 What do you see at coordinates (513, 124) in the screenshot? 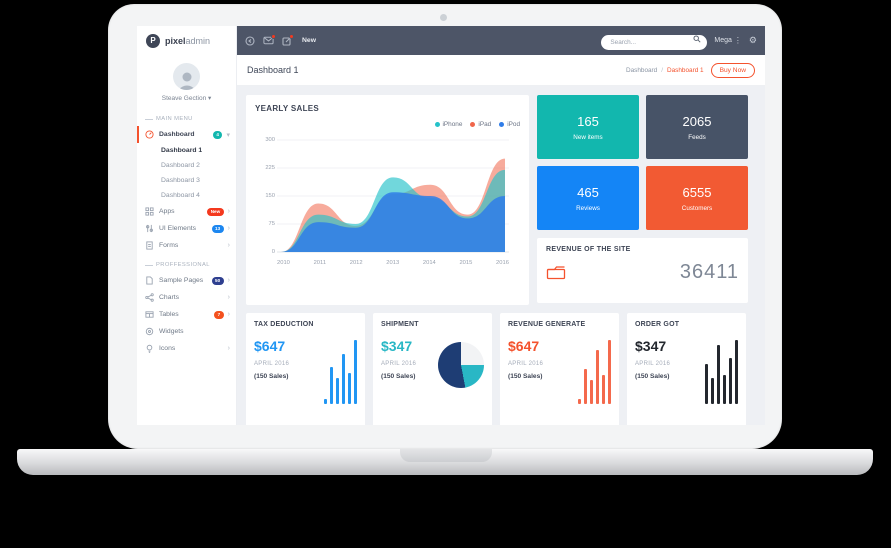
I see `legend-label: iPod` at bounding box center [513, 124].